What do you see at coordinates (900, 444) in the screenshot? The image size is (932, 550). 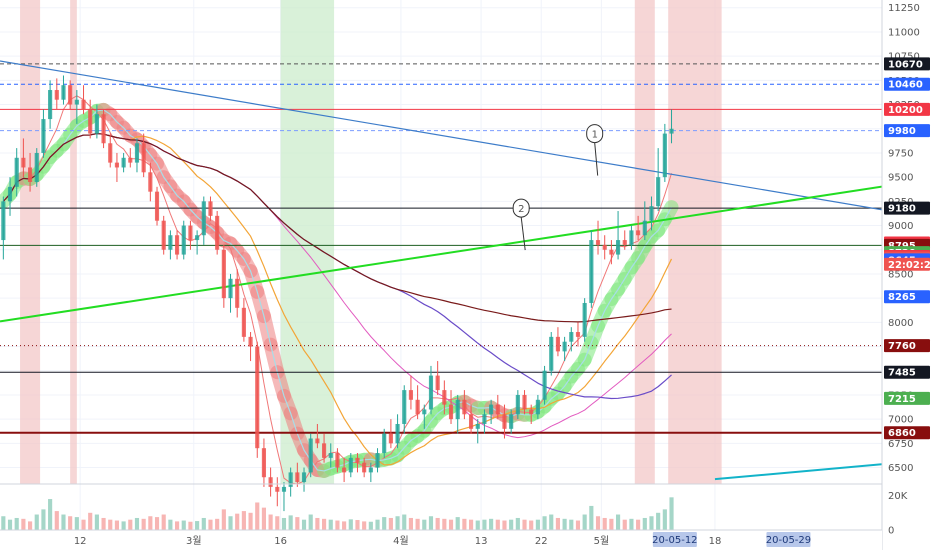 I see `price-tick-label: 6750` at bounding box center [900, 444].